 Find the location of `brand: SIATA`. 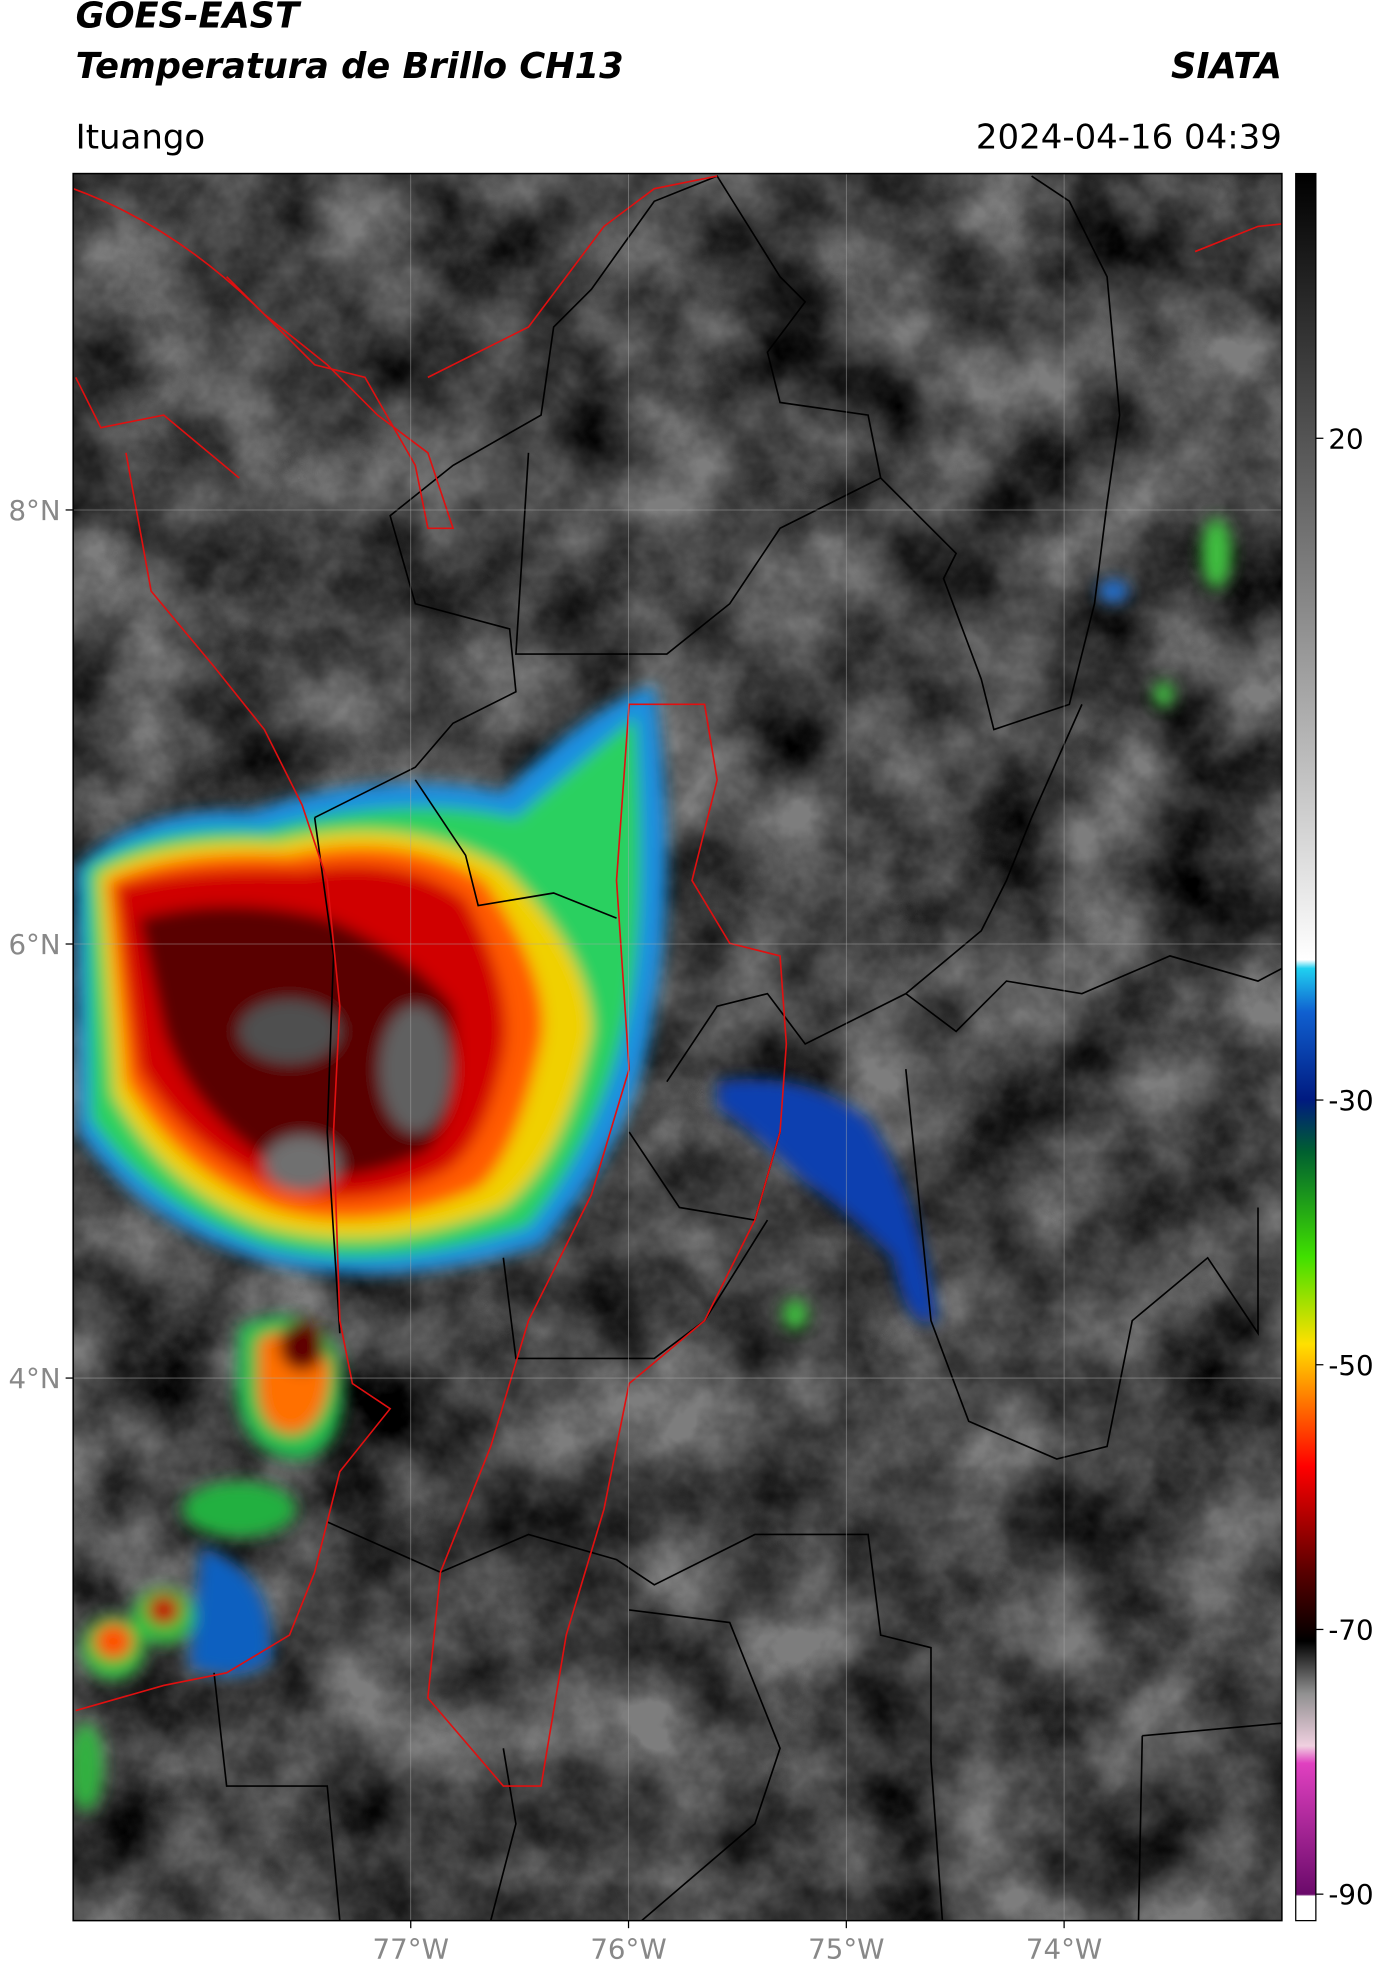

brand: SIATA is located at coordinates (1226, 66).